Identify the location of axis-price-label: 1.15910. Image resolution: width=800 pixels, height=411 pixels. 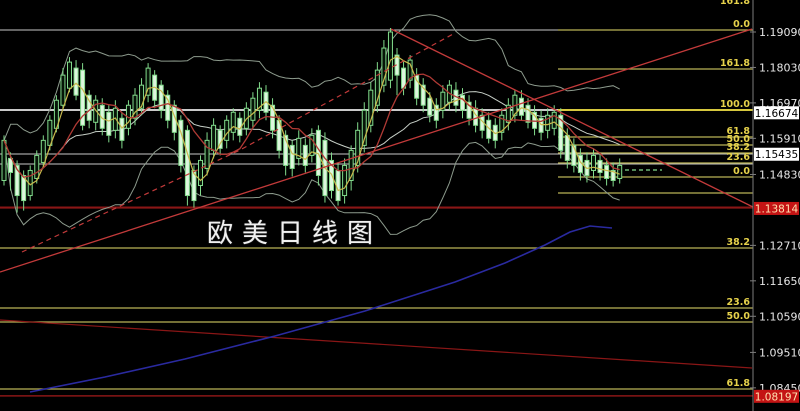
(779, 138).